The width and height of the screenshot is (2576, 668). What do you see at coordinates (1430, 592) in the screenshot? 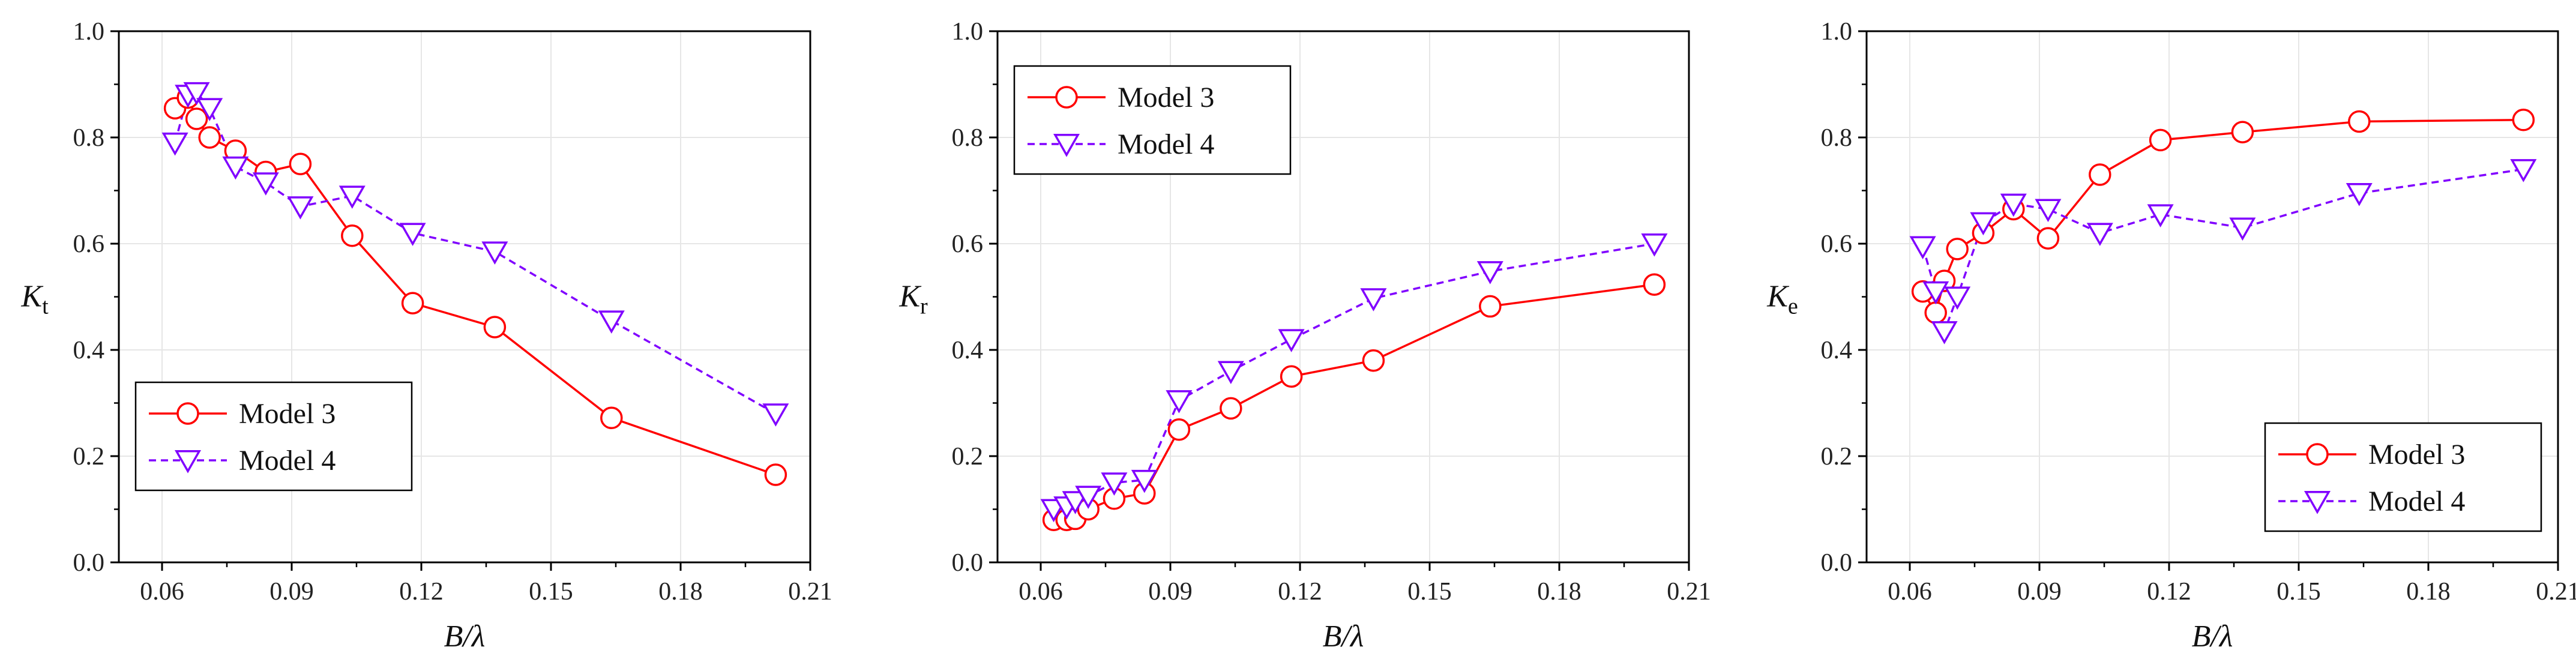
I see `x-tick-label: 0.15` at bounding box center [1430, 592].